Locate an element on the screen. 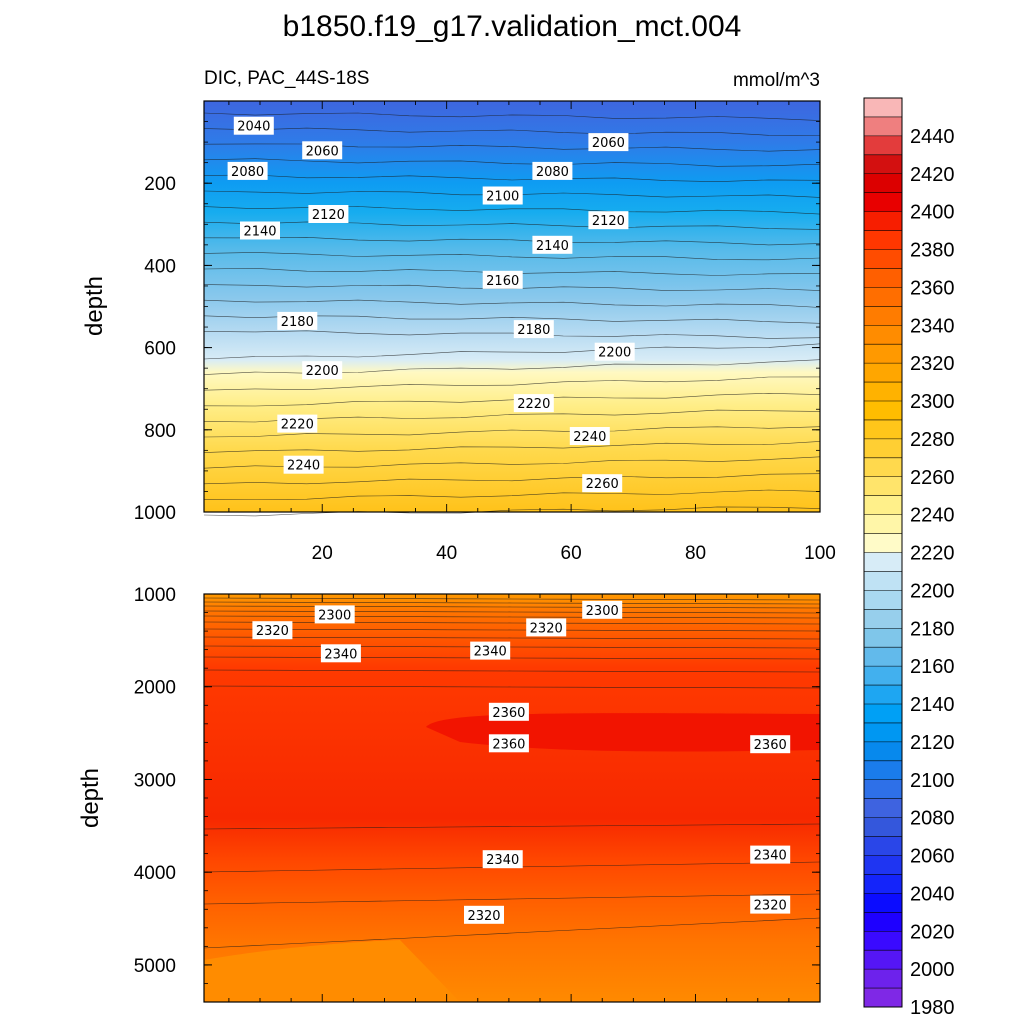 The height and width of the screenshot is (1024, 1024). svg-text: 2260 is located at coordinates (602, 484).